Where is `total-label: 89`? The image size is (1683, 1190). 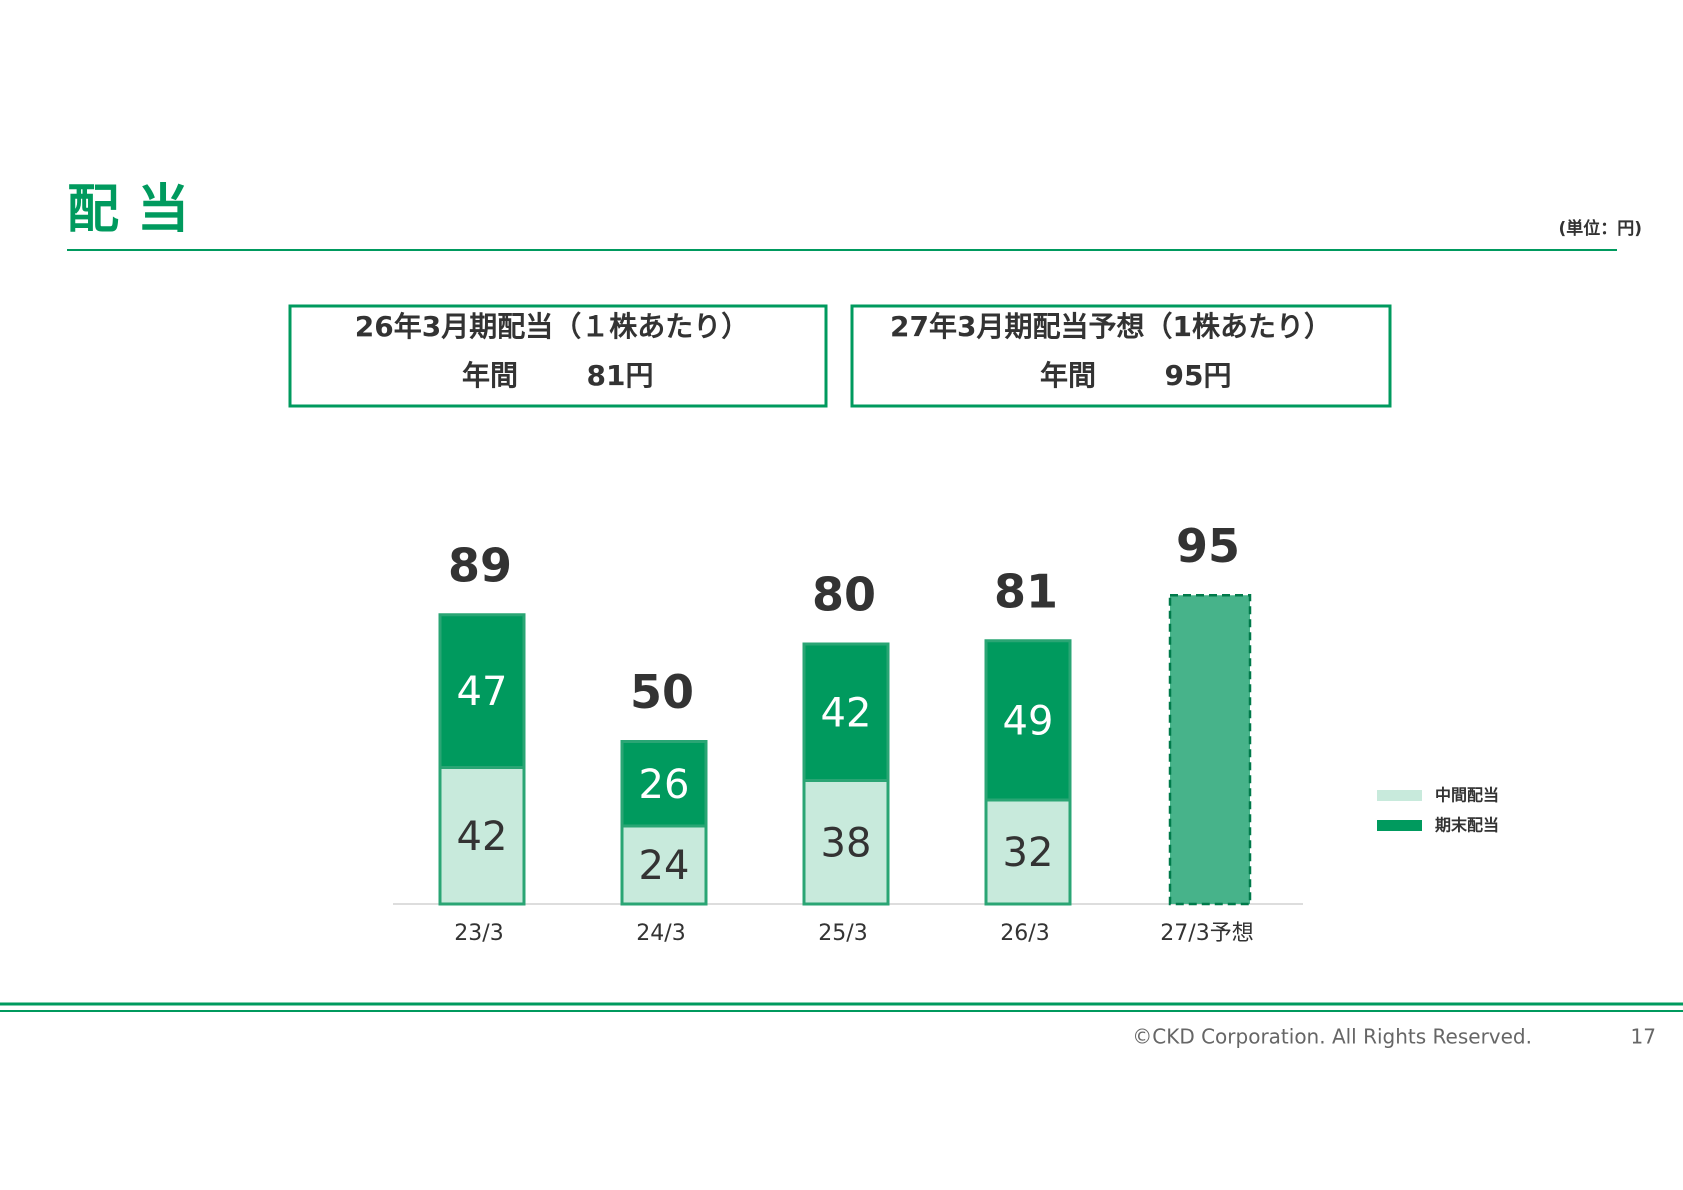 total-label: 89 is located at coordinates (480, 565).